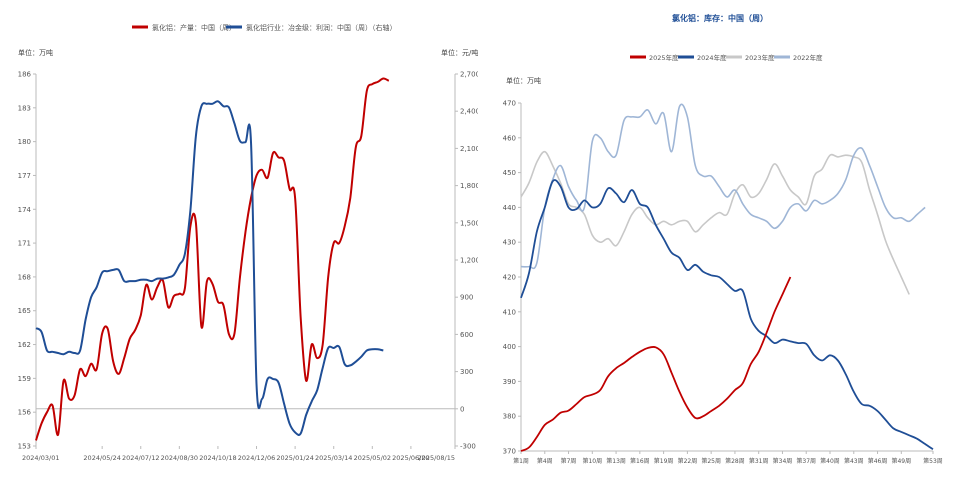 The height and width of the screenshot is (480, 955). Describe the element at coordinates (933, 461) in the screenshot. I see `x-tick-label: 第53周` at that location.